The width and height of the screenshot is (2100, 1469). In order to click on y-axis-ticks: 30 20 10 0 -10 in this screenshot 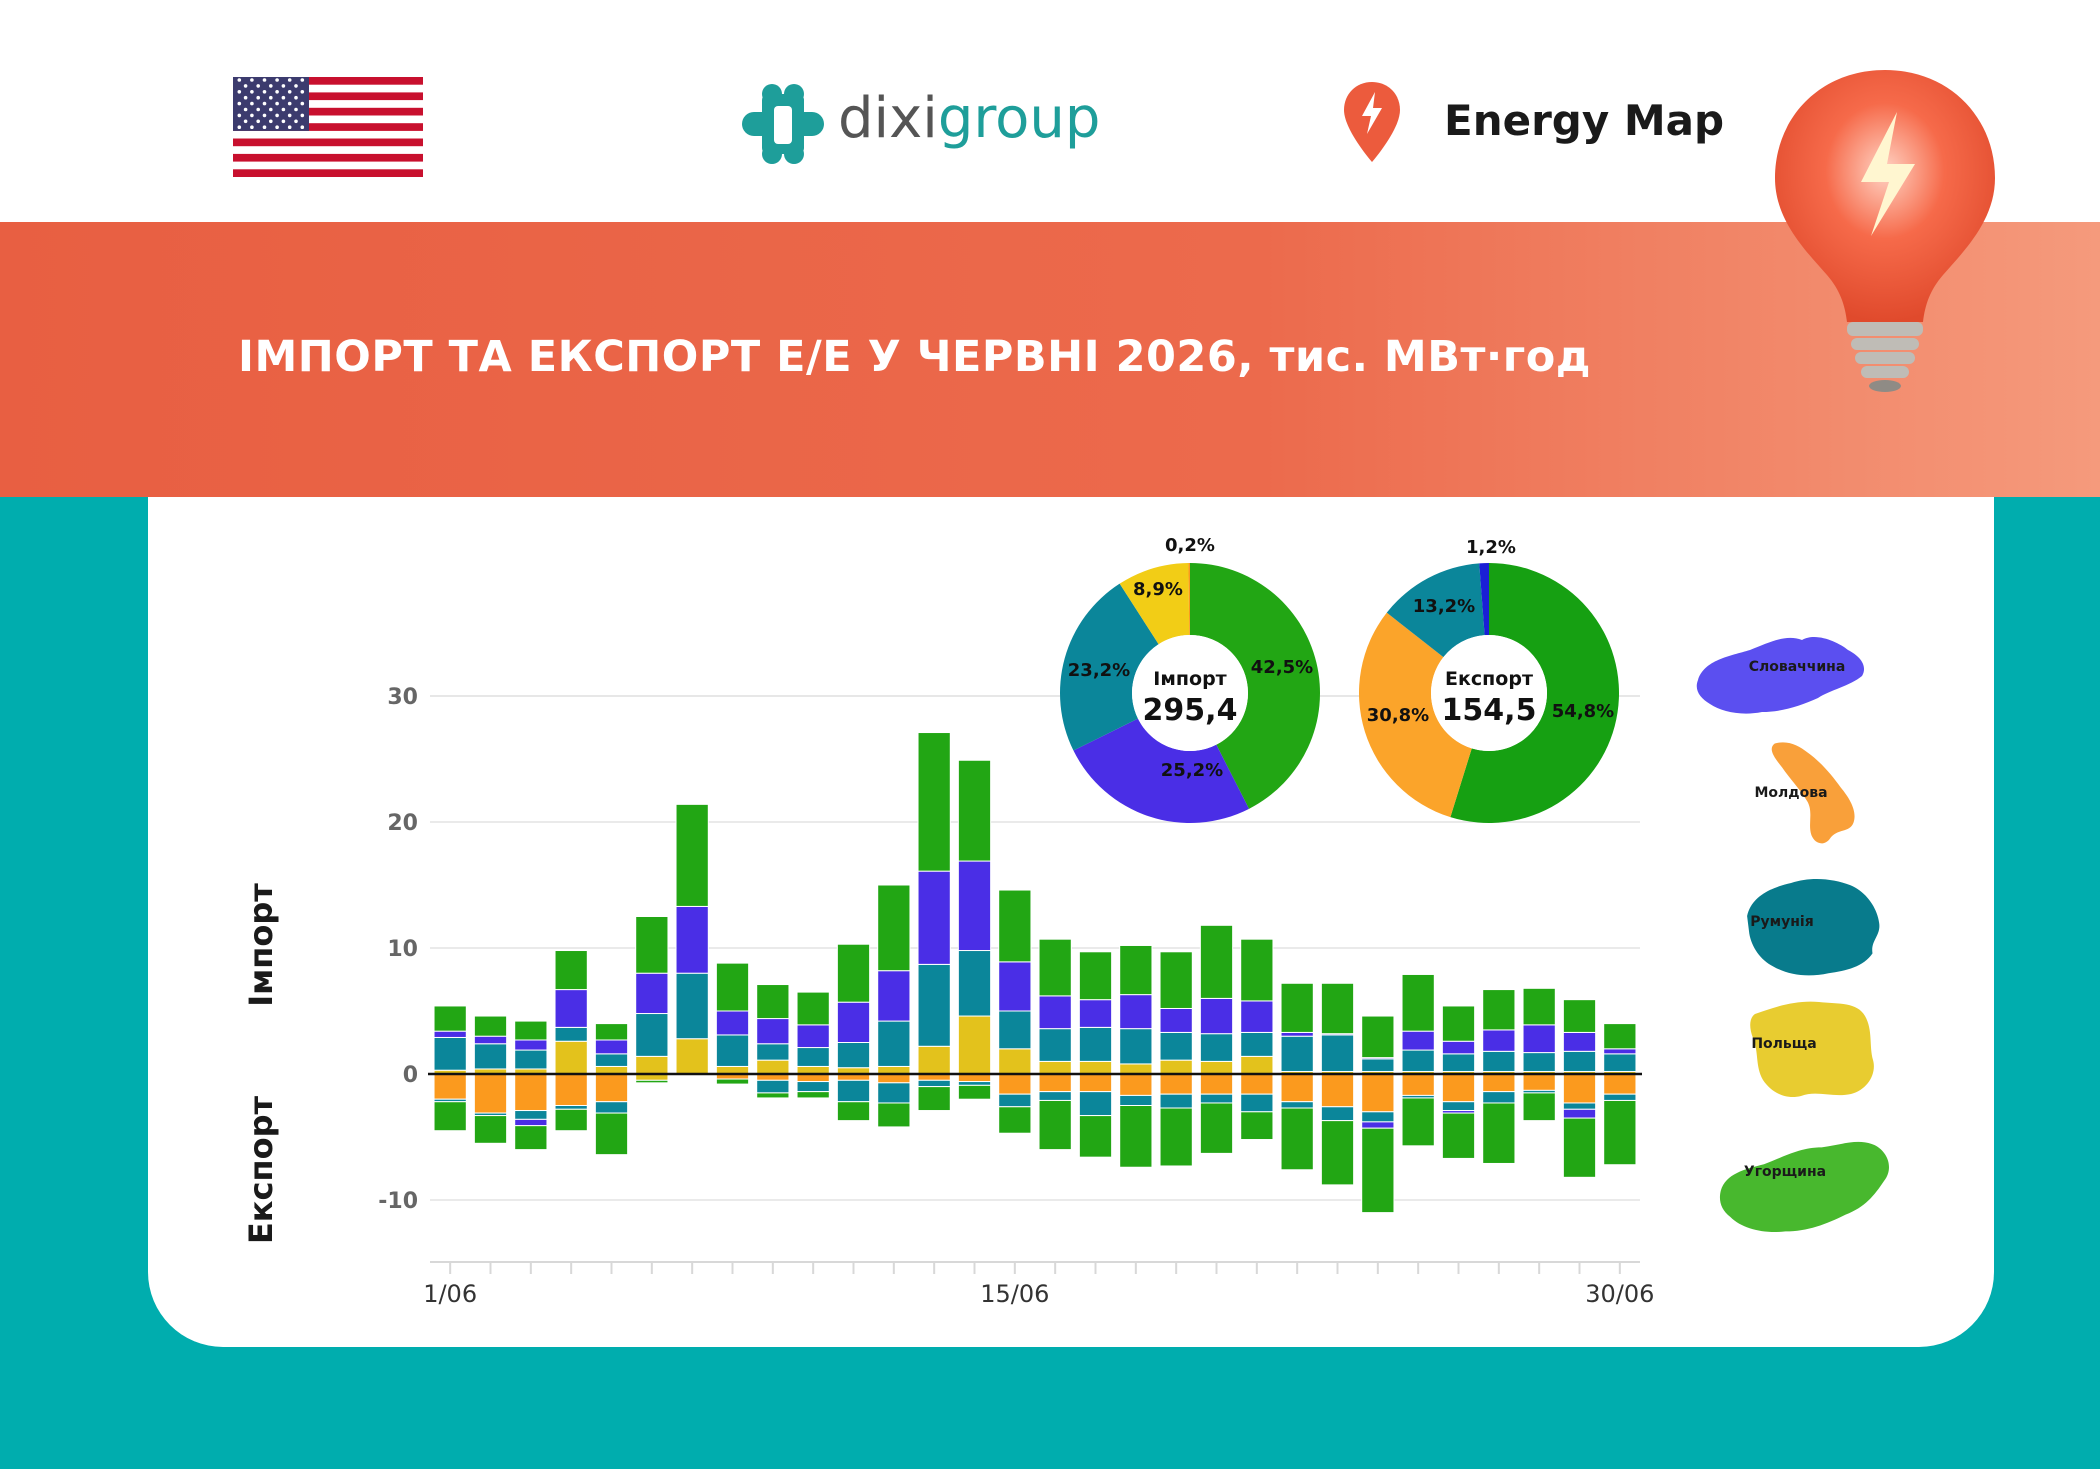, I will do `click(398, 949)`.